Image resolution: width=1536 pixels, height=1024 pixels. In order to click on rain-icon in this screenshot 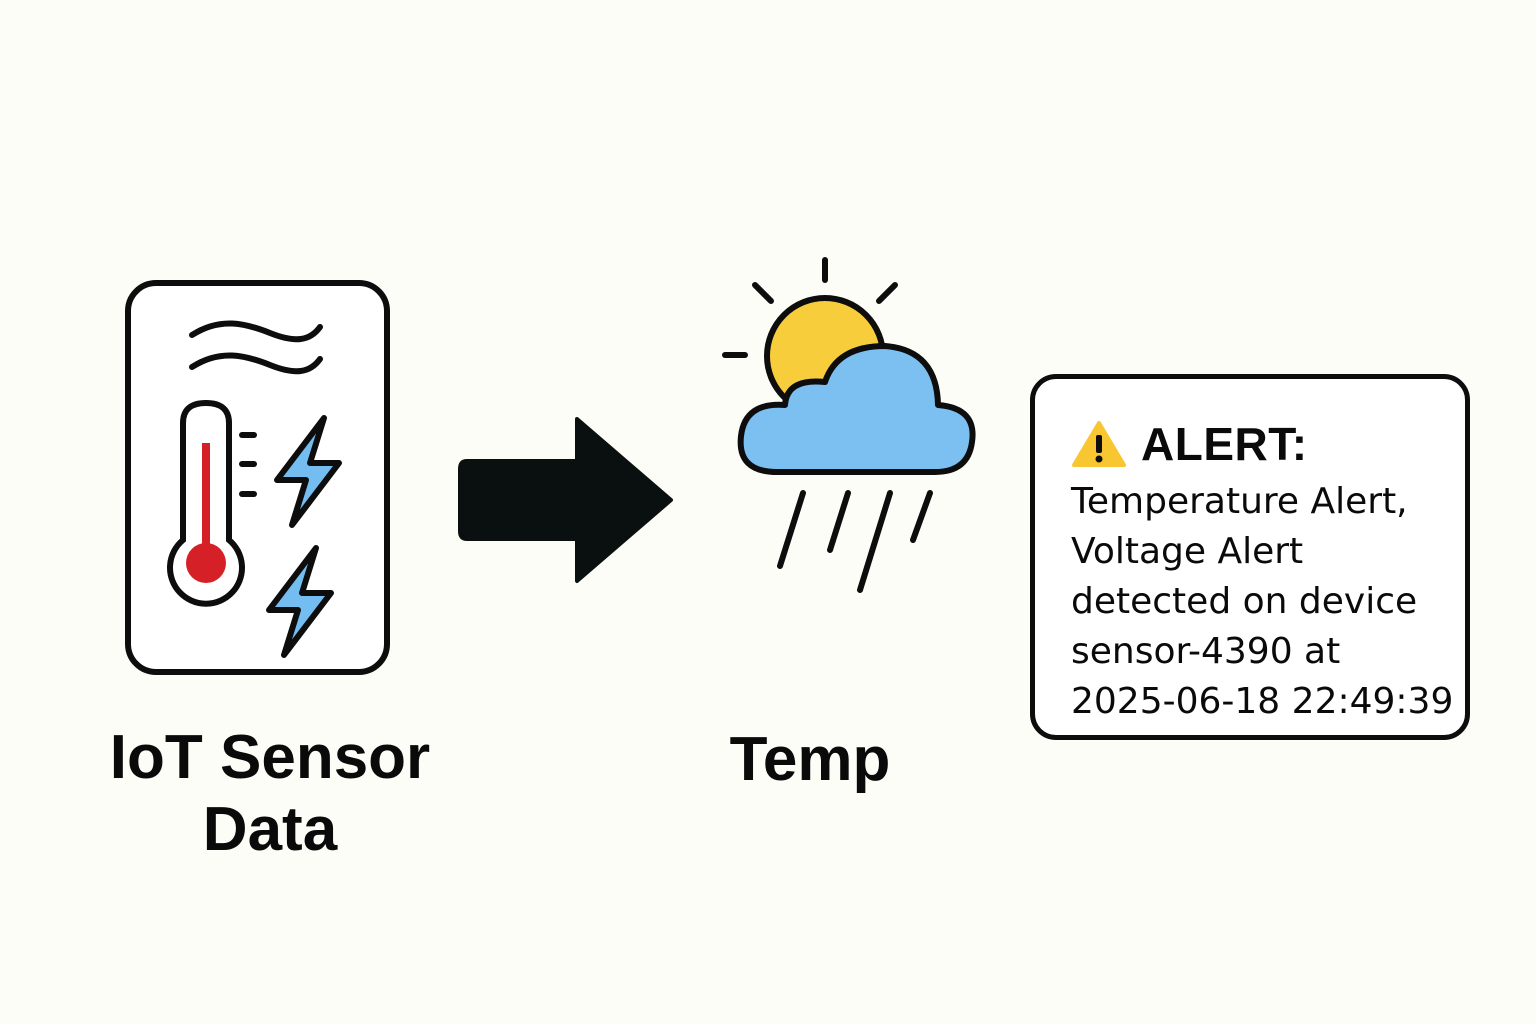, I will do `click(855, 541)`.